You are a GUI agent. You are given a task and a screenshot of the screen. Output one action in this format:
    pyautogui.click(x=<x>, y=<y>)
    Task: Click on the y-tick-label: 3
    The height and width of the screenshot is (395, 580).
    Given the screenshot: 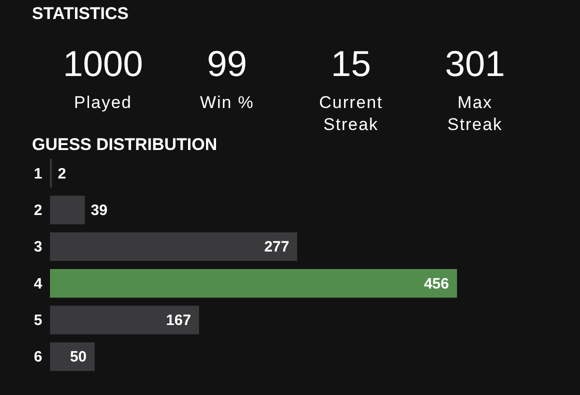 What is the action you would take?
    pyautogui.click(x=38, y=247)
    